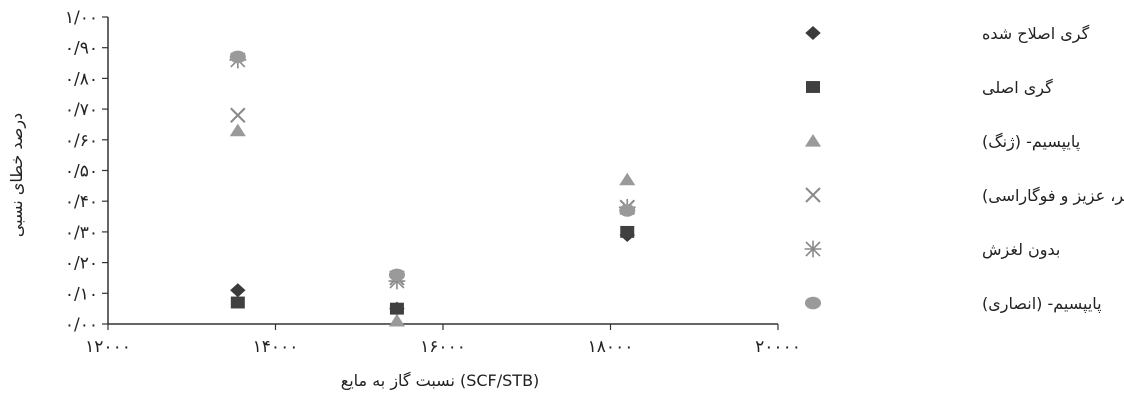 The image size is (1124, 394). Describe the element at coordinates (932, 250) in the screenshot. I see `legend-item: بدون لغزش` at that location.